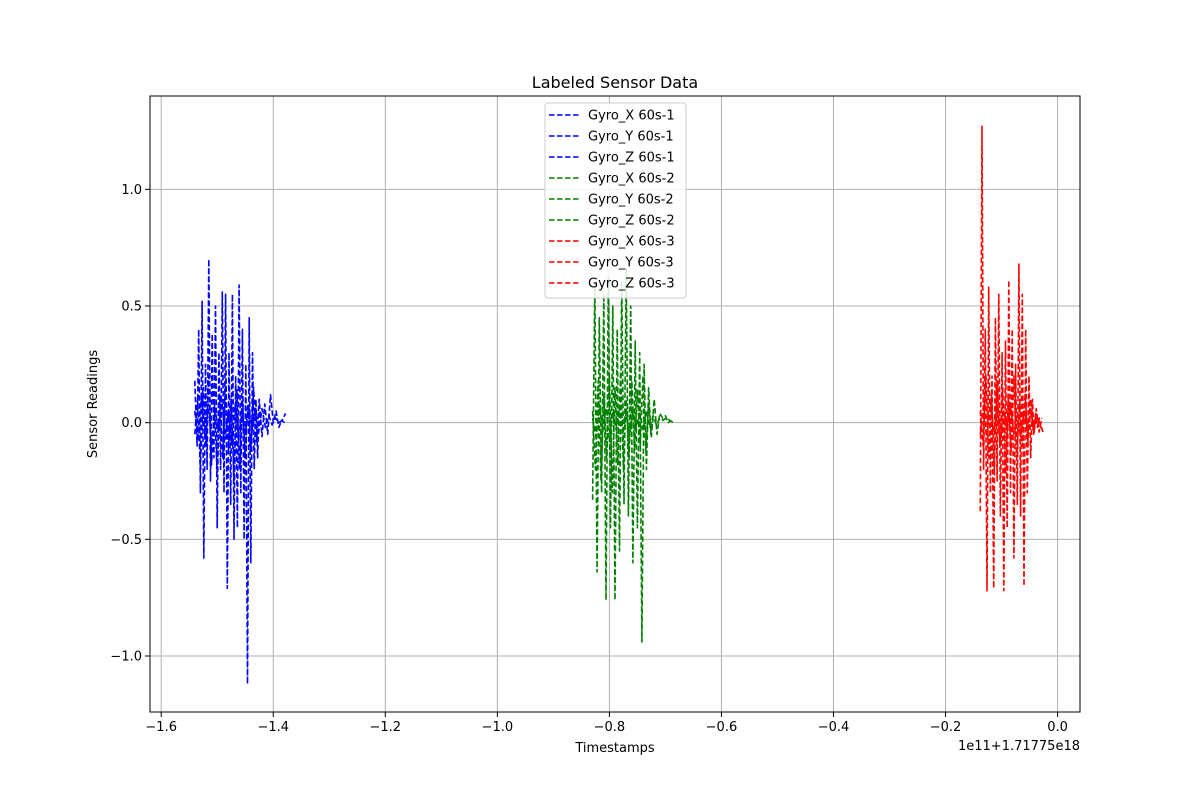 Image resolution: width=1200 pixels, height=800 pixels. What do you see at coordinates (631, 179) in the screenshot?
I see `legend-entry: Gyro_X 60s-2` at bounding box center [631, 179].